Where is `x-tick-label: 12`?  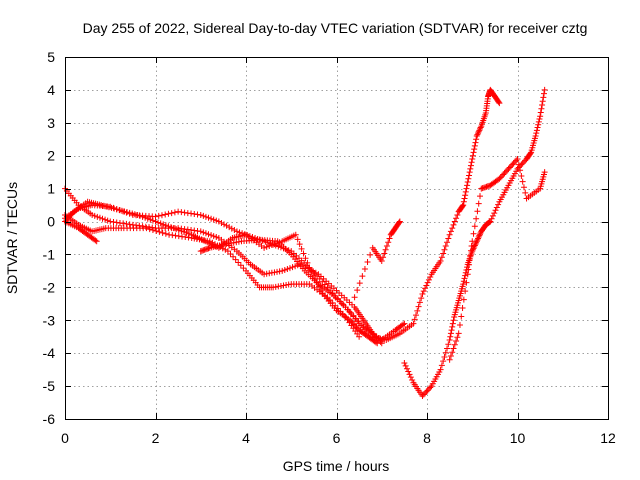 x-tick-label: 12 is located at coordinates (608, 438).